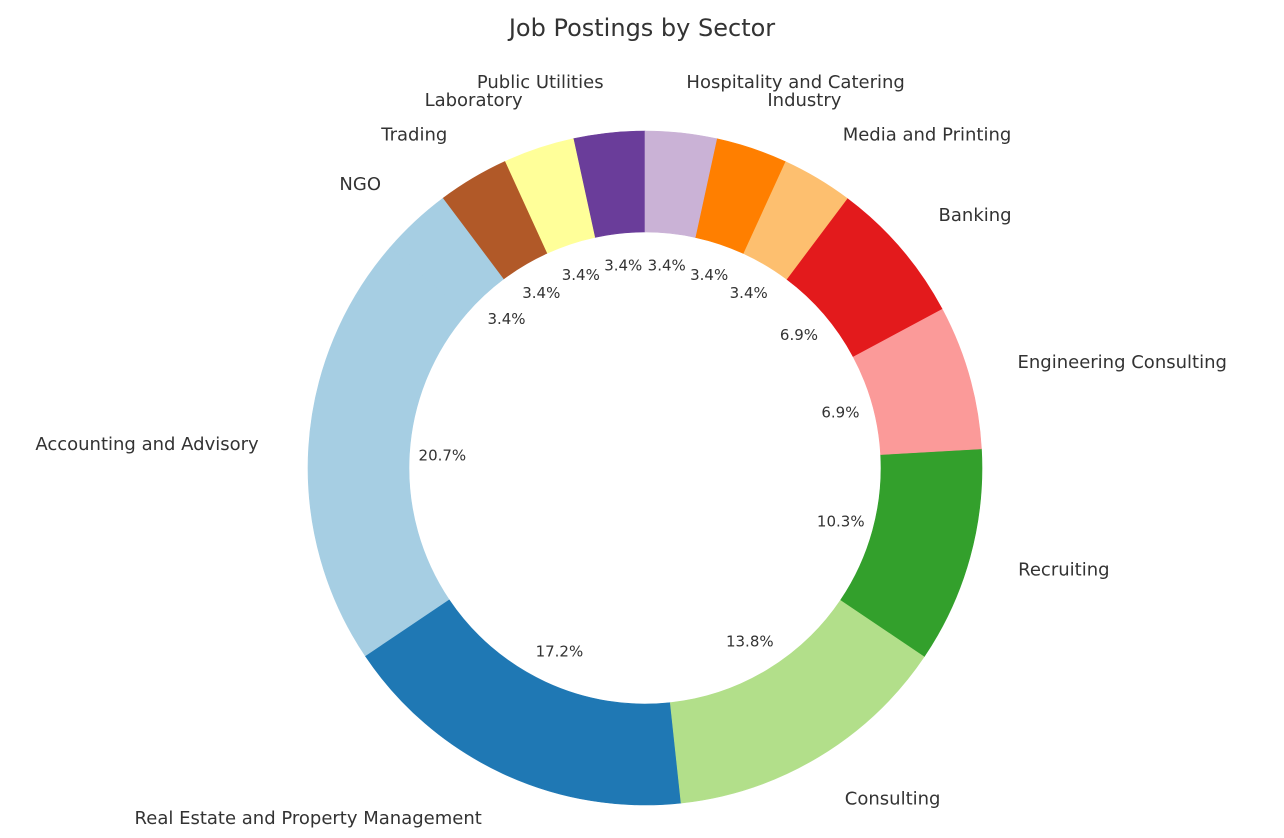 The height and width of the screenshot is (838, 1284). I want to click on category-label-laboratory: Laboratory, so click(474, 100).